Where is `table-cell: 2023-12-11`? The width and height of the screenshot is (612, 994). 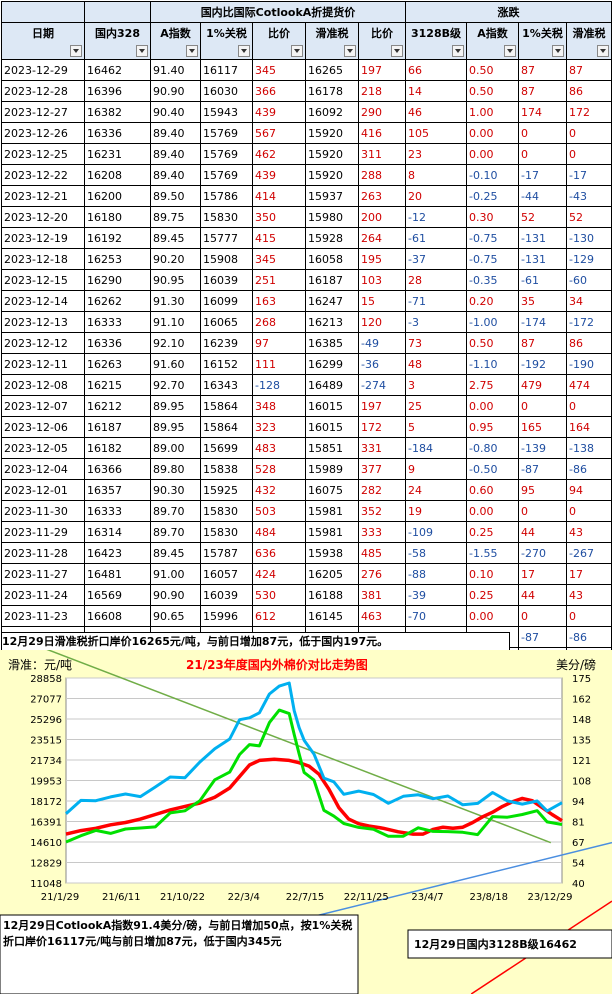
table-cell: 2023-12-11 is located at coordinates (43, 364).